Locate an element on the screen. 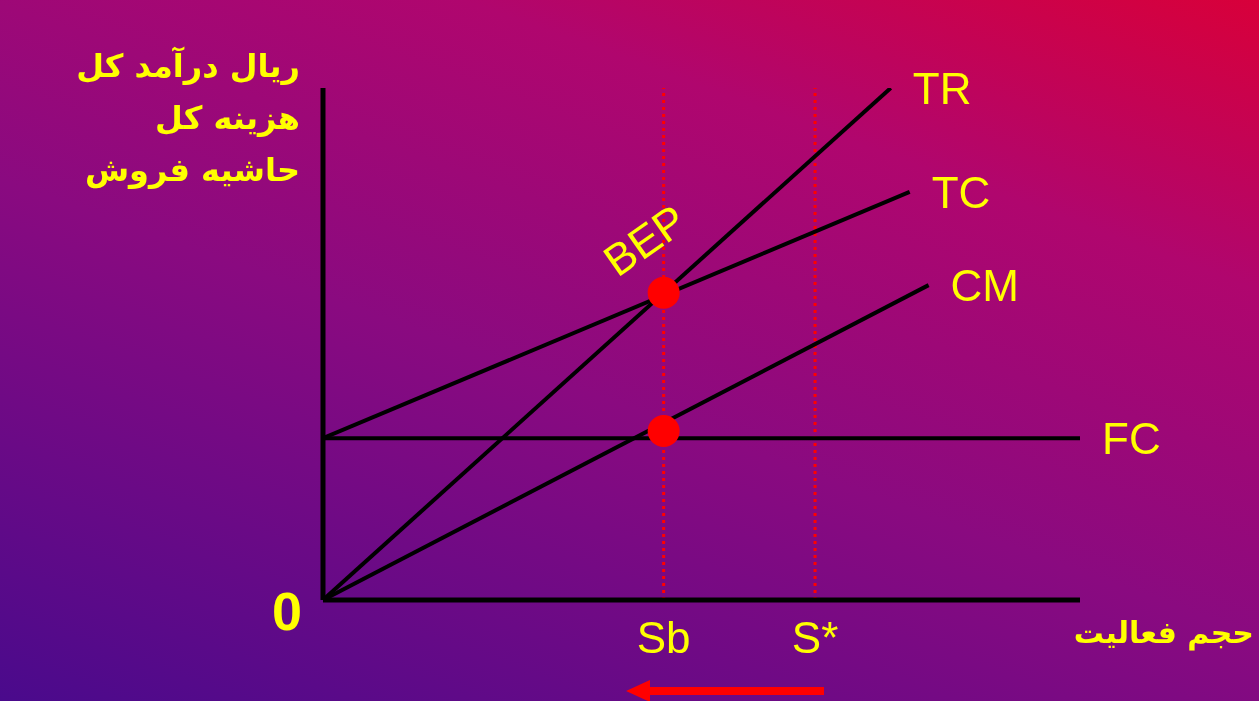  series-label: FC is located at coordinates (1131, 438).